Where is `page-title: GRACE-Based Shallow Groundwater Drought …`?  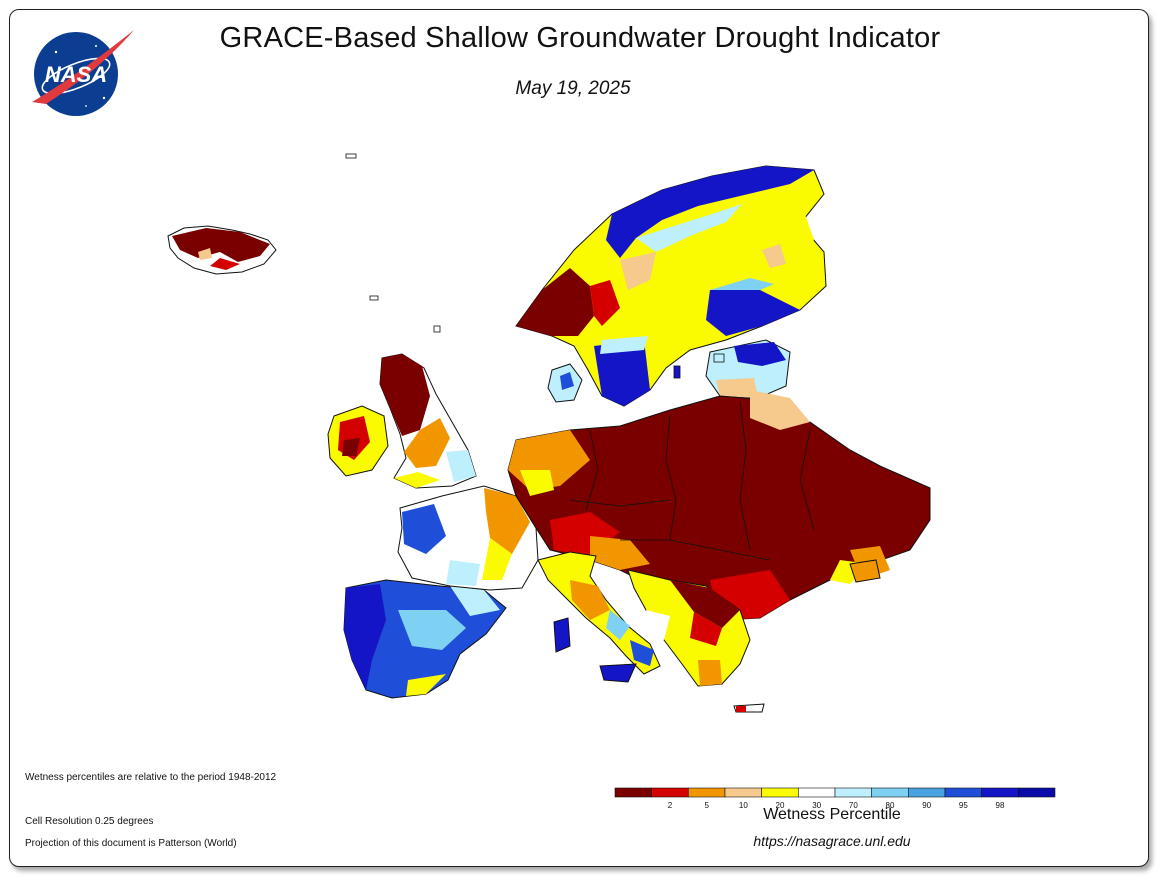 page-title: GRACE-Based Shallow Groundwater Drought … is located at coordinates (580, 38).